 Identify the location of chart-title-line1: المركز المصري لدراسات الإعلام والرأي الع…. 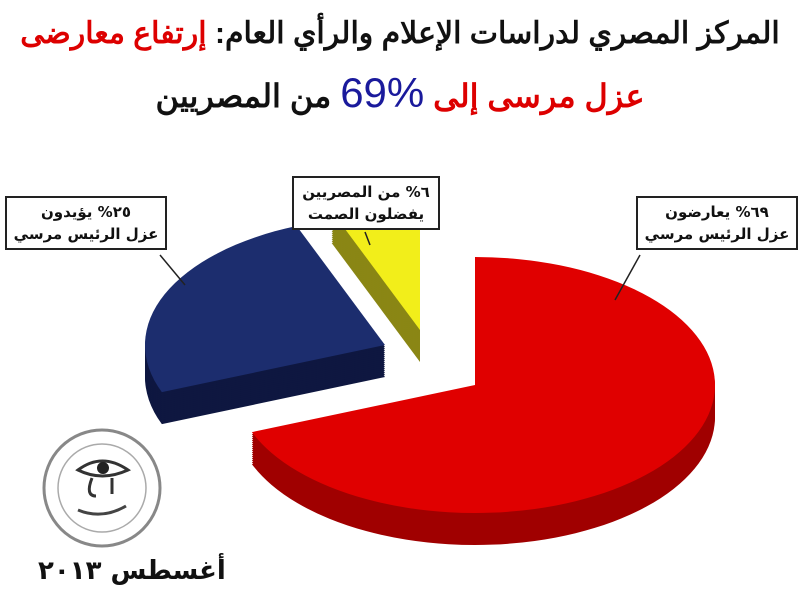
(400, 34).